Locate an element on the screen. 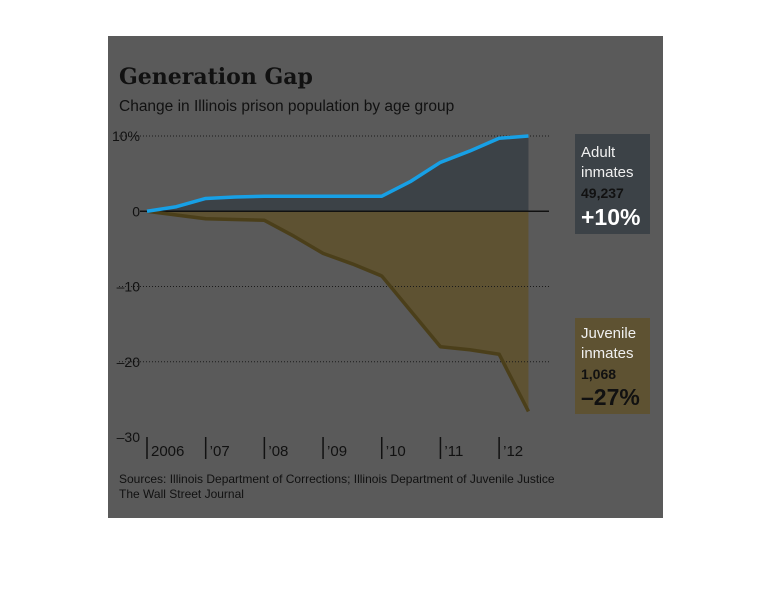 The height and width of the screenshot is (612, 770). y-tick-label: 0 is located at coordinates (136, 211).